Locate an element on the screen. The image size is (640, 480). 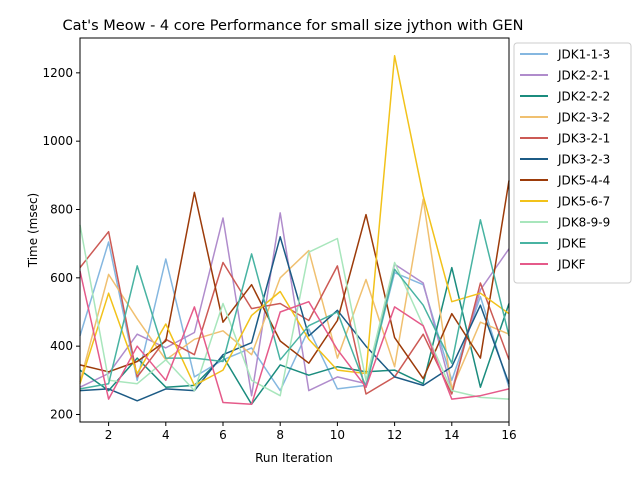
x-tick-label: 12 is located at coordinates (394, 435).